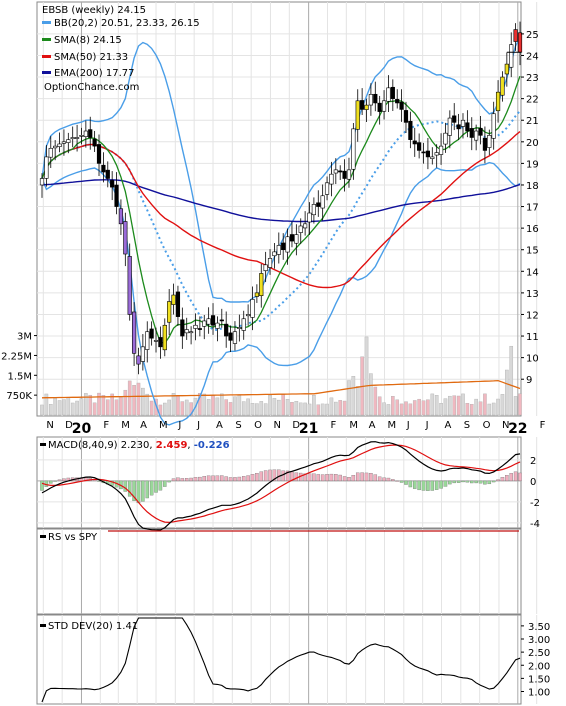 This screenshot has height=706, width=566. What do you see at coordinates (532, 208) in the screenshot?
I see `price-tick-label: 17` at bounding box center [532, 208].